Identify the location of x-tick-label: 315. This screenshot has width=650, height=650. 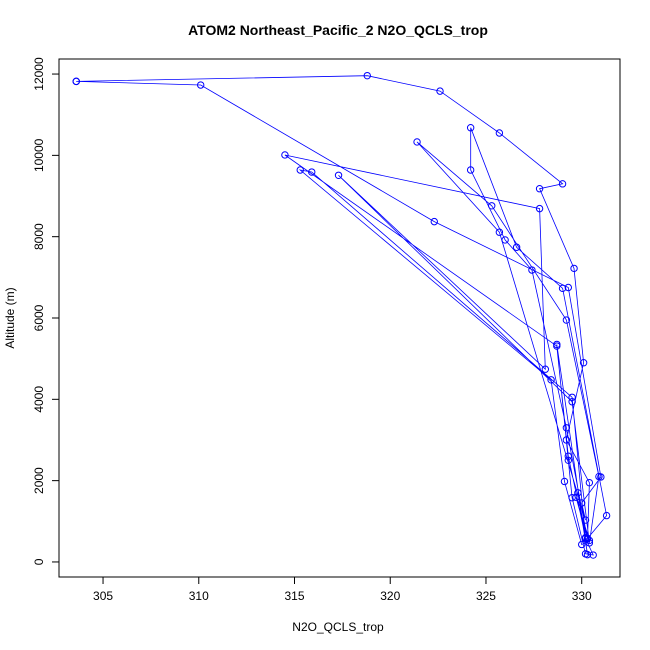
(294, 596).